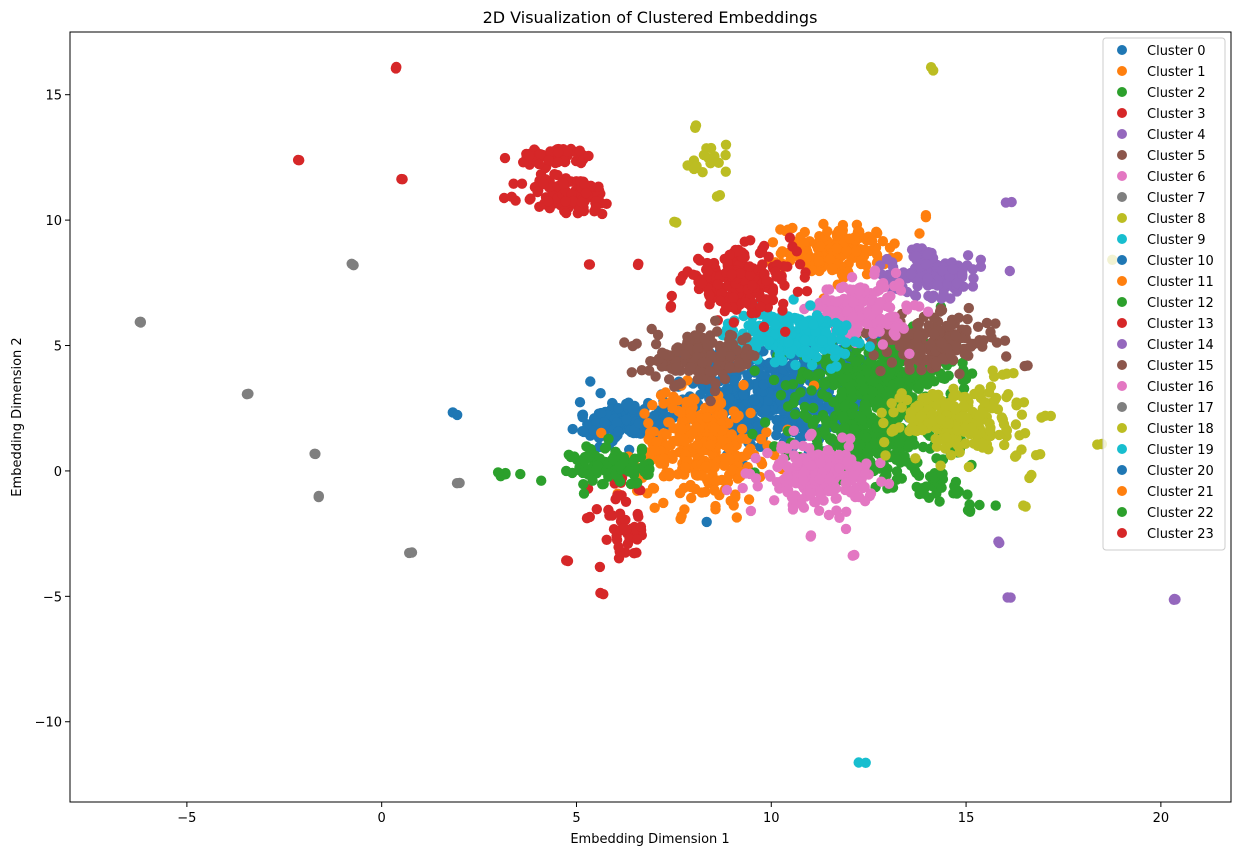 This screenshot has width=1241, height=855. Describe the element at coordinates (1180, 366) in the screenshot. I see `legend-label: Cluster 15` at that location.